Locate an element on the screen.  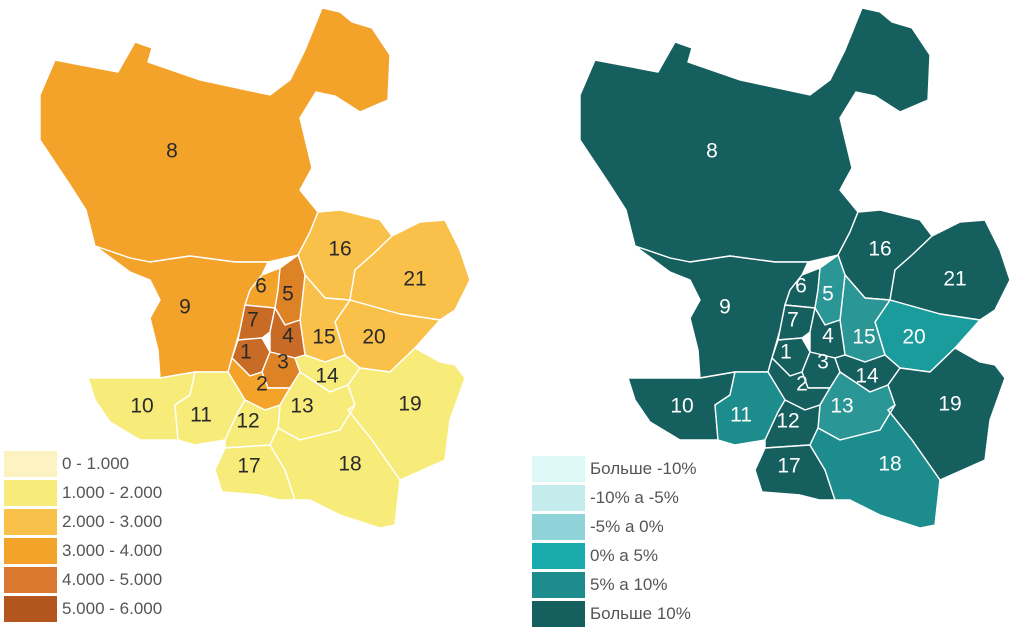
legend-item: 0% a 5% is located at coordinates (595, 556).